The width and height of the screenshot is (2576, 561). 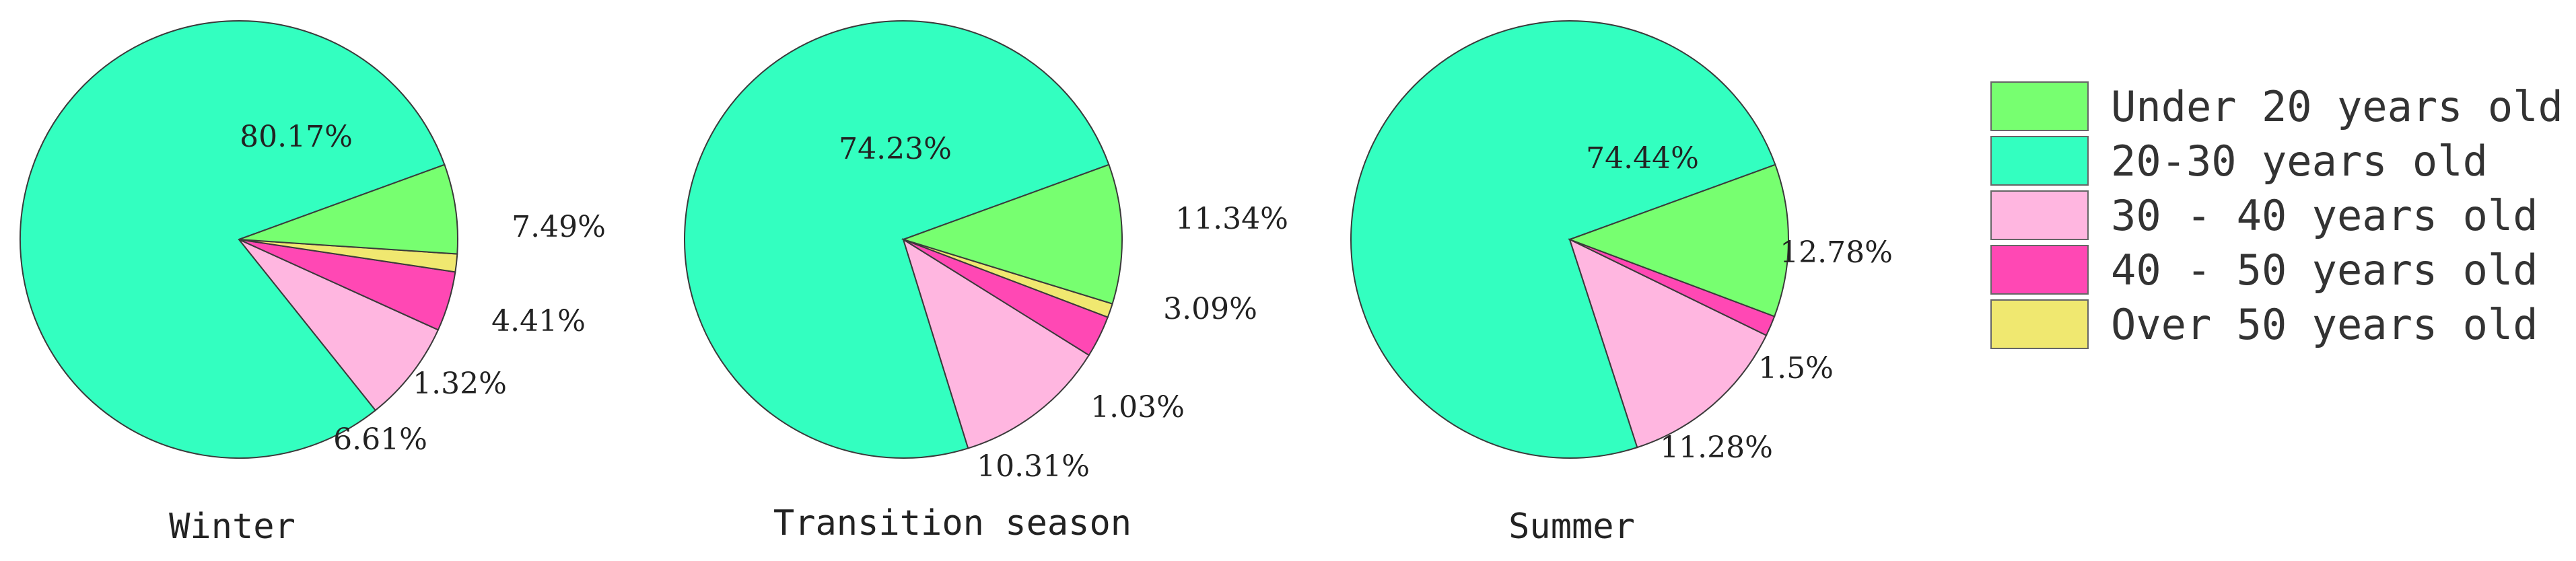 I want to click on slice-percent-label: 80.17%, so click(x=296, y=137).